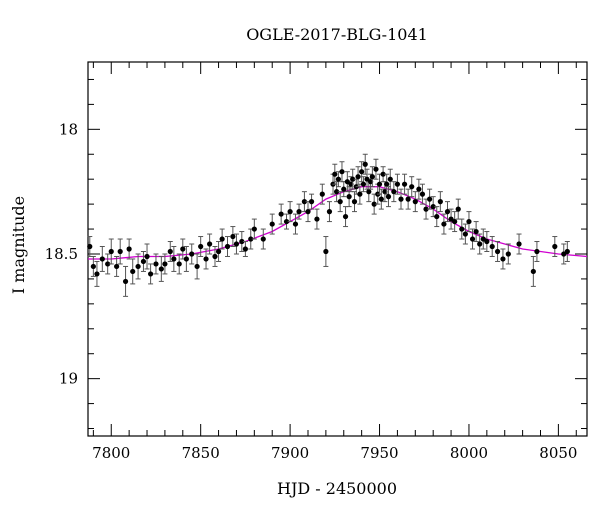 The image size is (600, 512). Describe the element at coordinates (18, 245) in the screenshot. I see `y-axis-label: I magnitude` at that location.